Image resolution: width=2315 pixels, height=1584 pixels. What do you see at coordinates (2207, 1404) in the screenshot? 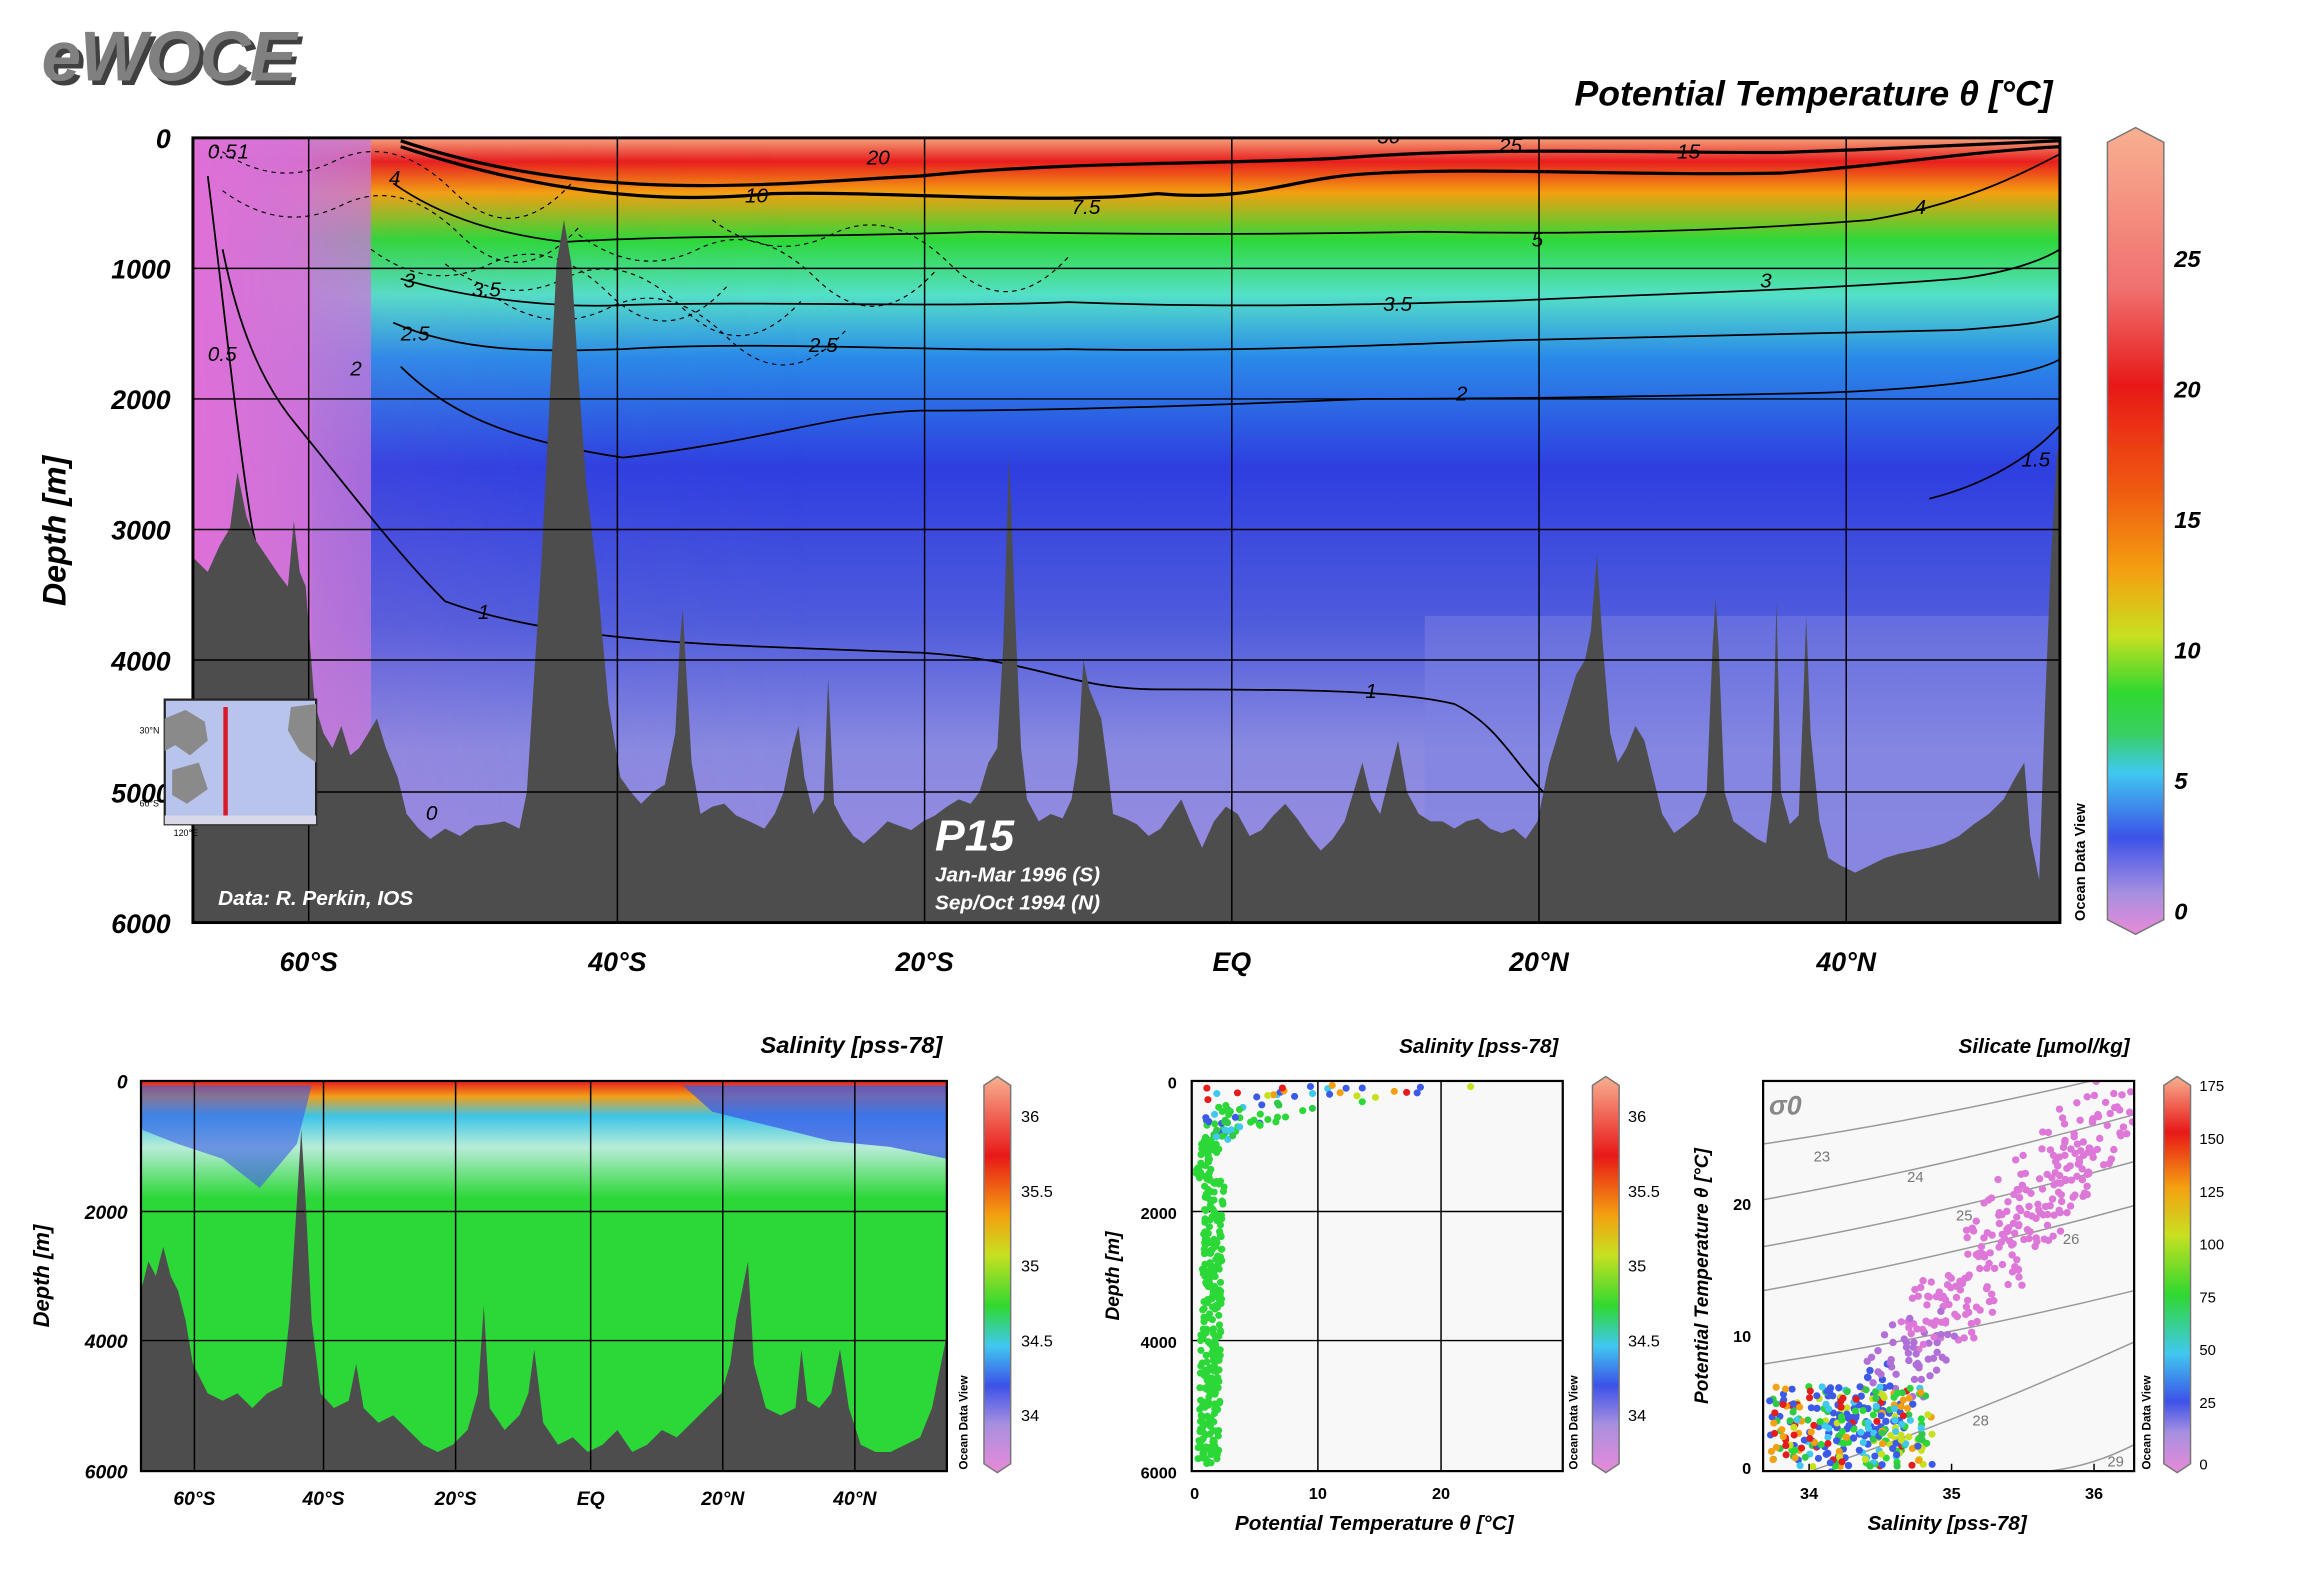
I see `ts-colorbar-tick: 25` at bounding box center [2207, 1404].